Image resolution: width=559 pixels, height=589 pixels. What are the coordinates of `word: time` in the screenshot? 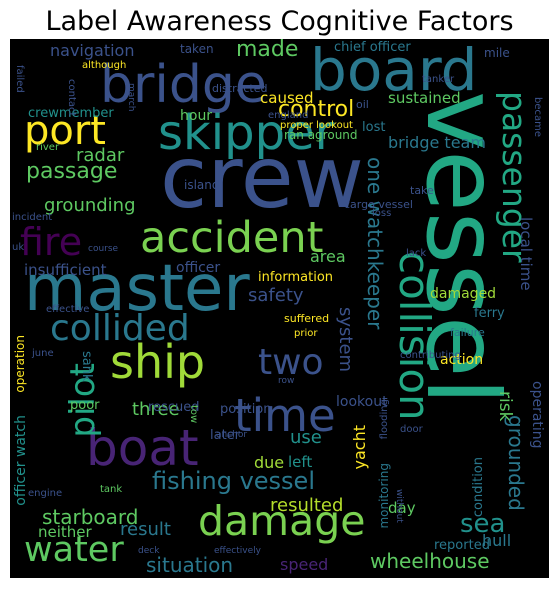 It's located at (285, 415).